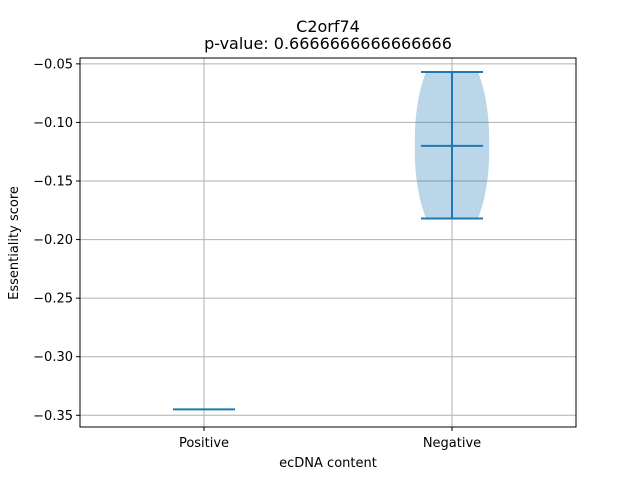  What do you see at coordinates (53, 357) in the screenshot?
I see `y-tick-label: −0.30` at bounding box center [53, 357].